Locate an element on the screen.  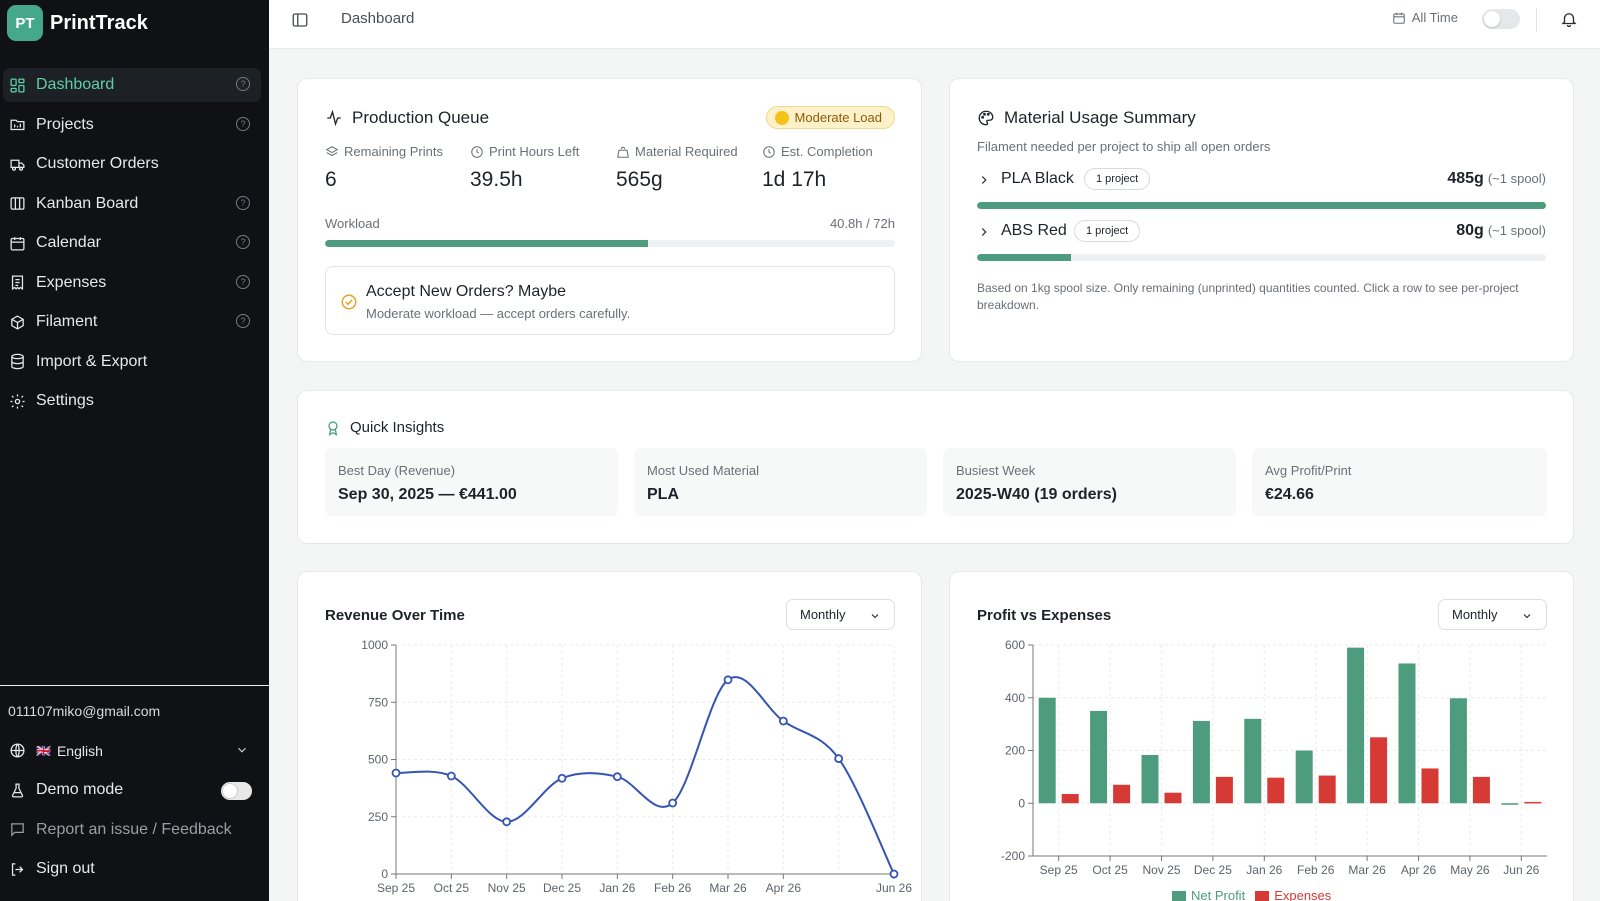
chevron-right-icon is located at coordinates (984, 182).